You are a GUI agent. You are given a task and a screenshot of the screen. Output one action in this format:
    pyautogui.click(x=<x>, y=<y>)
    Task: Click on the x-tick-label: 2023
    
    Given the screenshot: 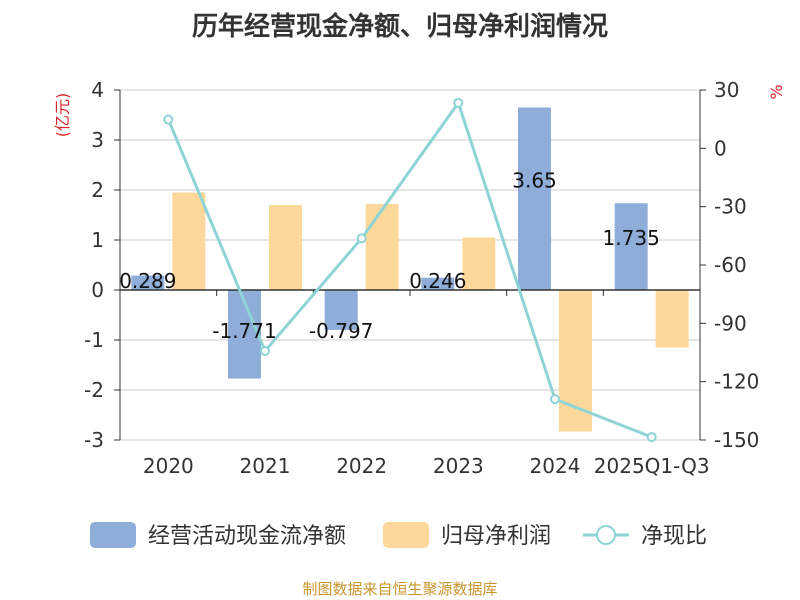 What is the action you would take?
    pyautogui.click(x=458, y=466)
    